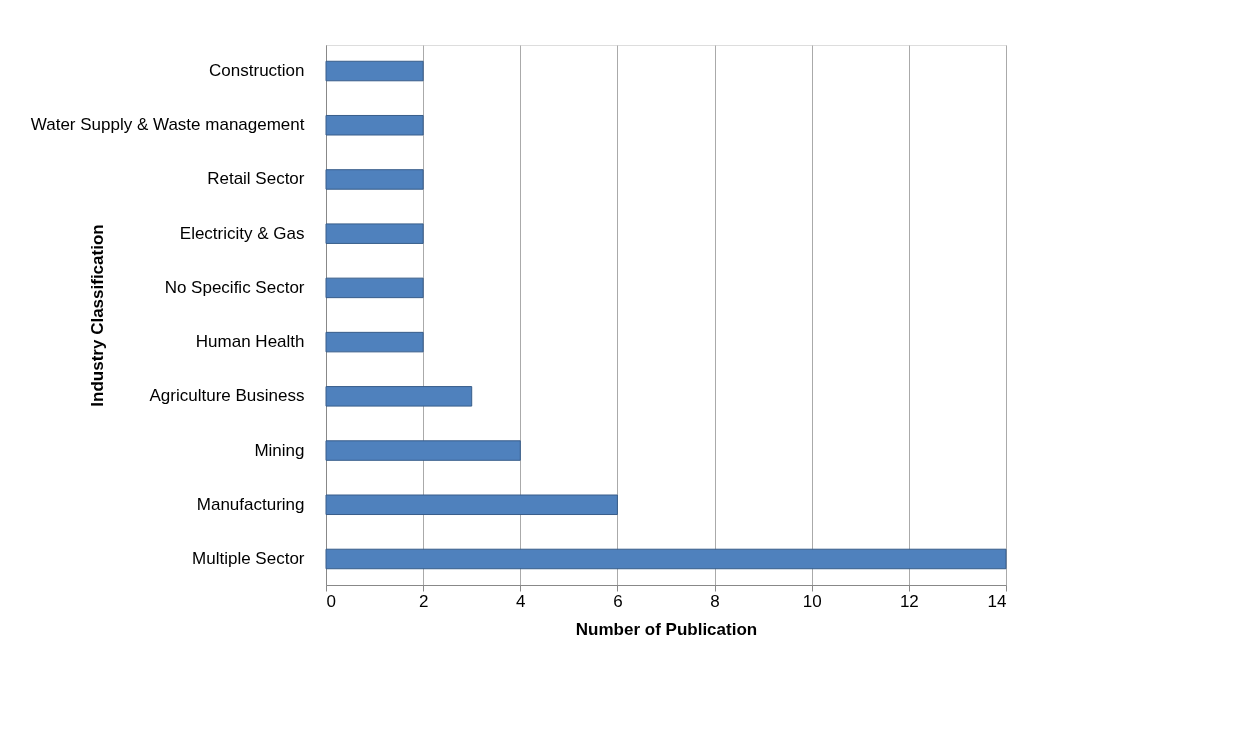  I want to click on y-tick-label: Retail Sector, so click(256, 179).